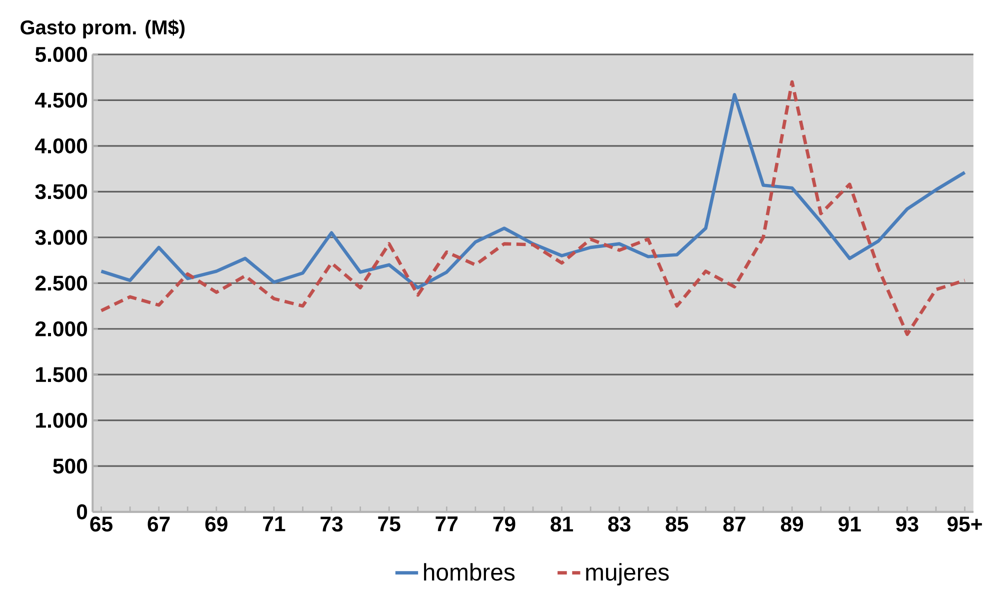 The height and width of the screenshot is (614, 987). What do you see at coordinates (102, 29) in the screenshot?
I see `y-axis-title: Gasto prom. (M$)` at bounding box center [102, 29].